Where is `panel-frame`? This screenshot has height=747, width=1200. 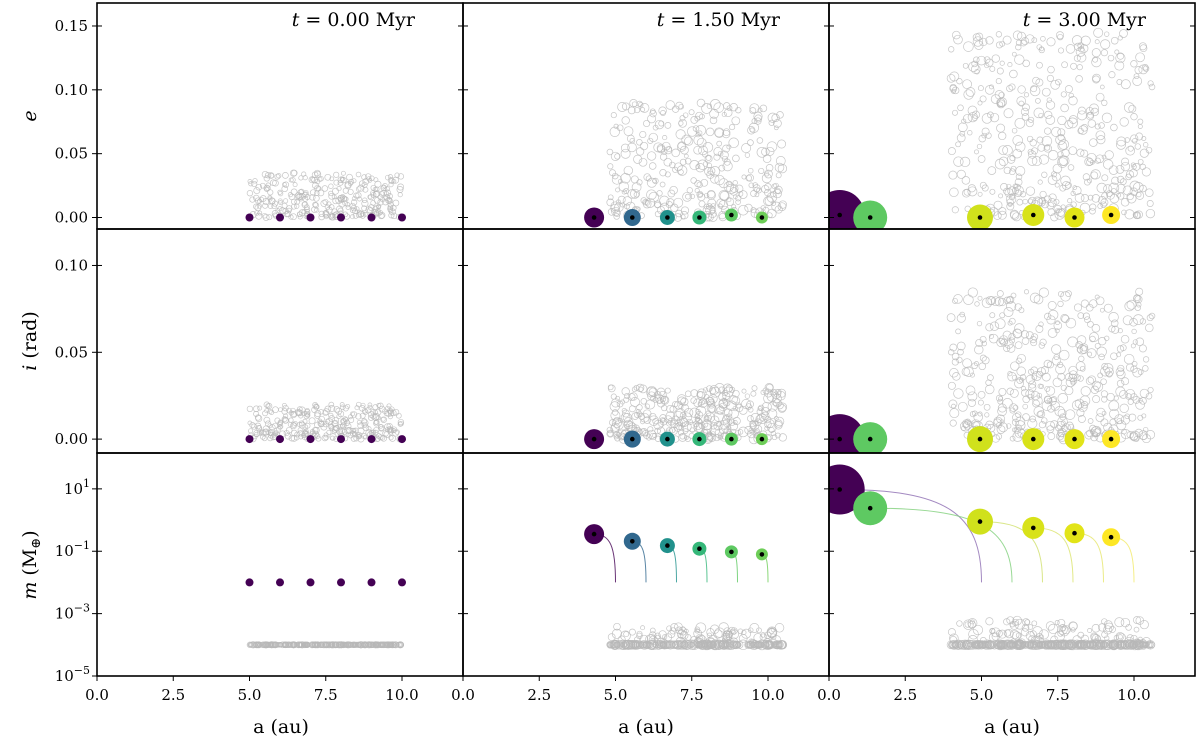 panel-frame is located at coordinates (1012, 564).